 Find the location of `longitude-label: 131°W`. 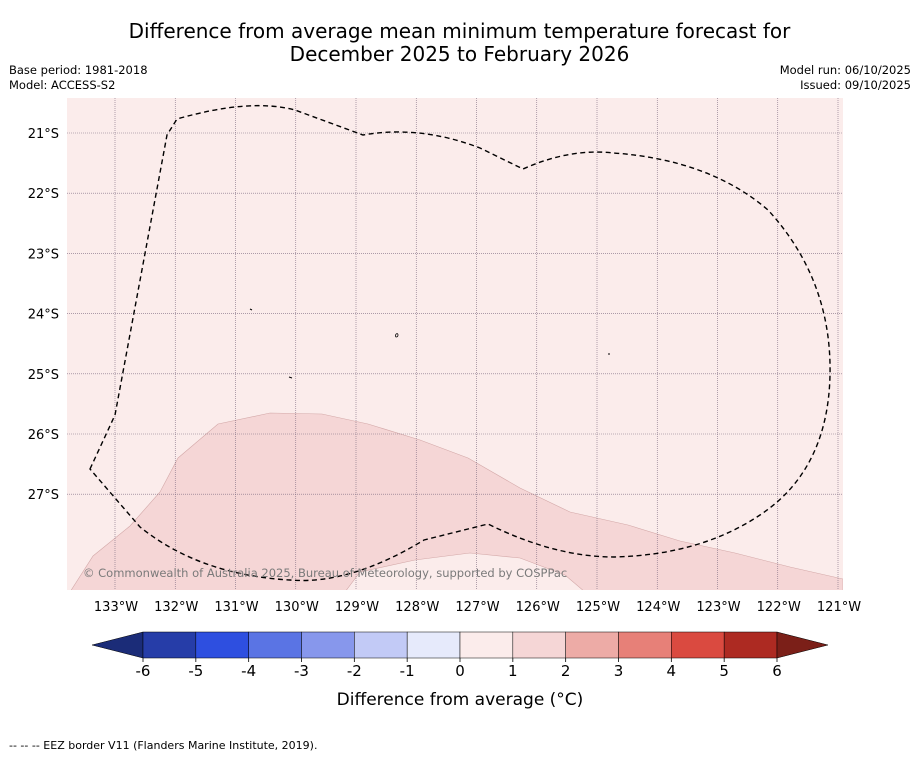

longitude-label: 131°W is located at coordinates (236, 607).